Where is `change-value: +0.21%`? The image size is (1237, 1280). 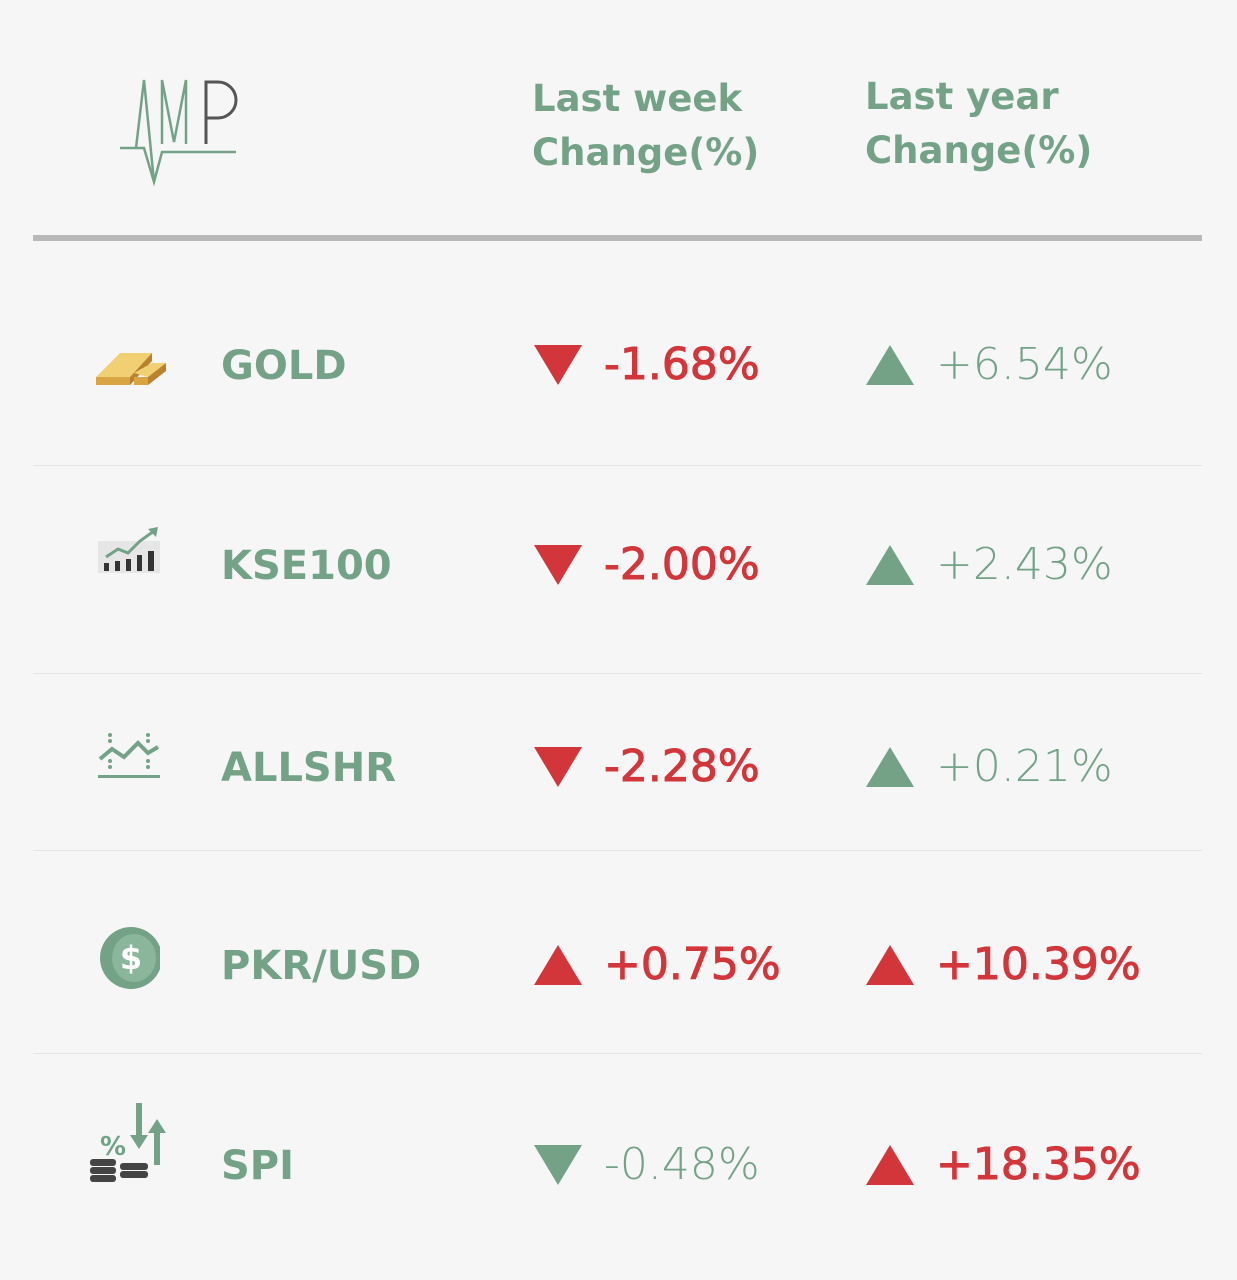
change-value: +0.21% is located at coordinates (1024, 766).